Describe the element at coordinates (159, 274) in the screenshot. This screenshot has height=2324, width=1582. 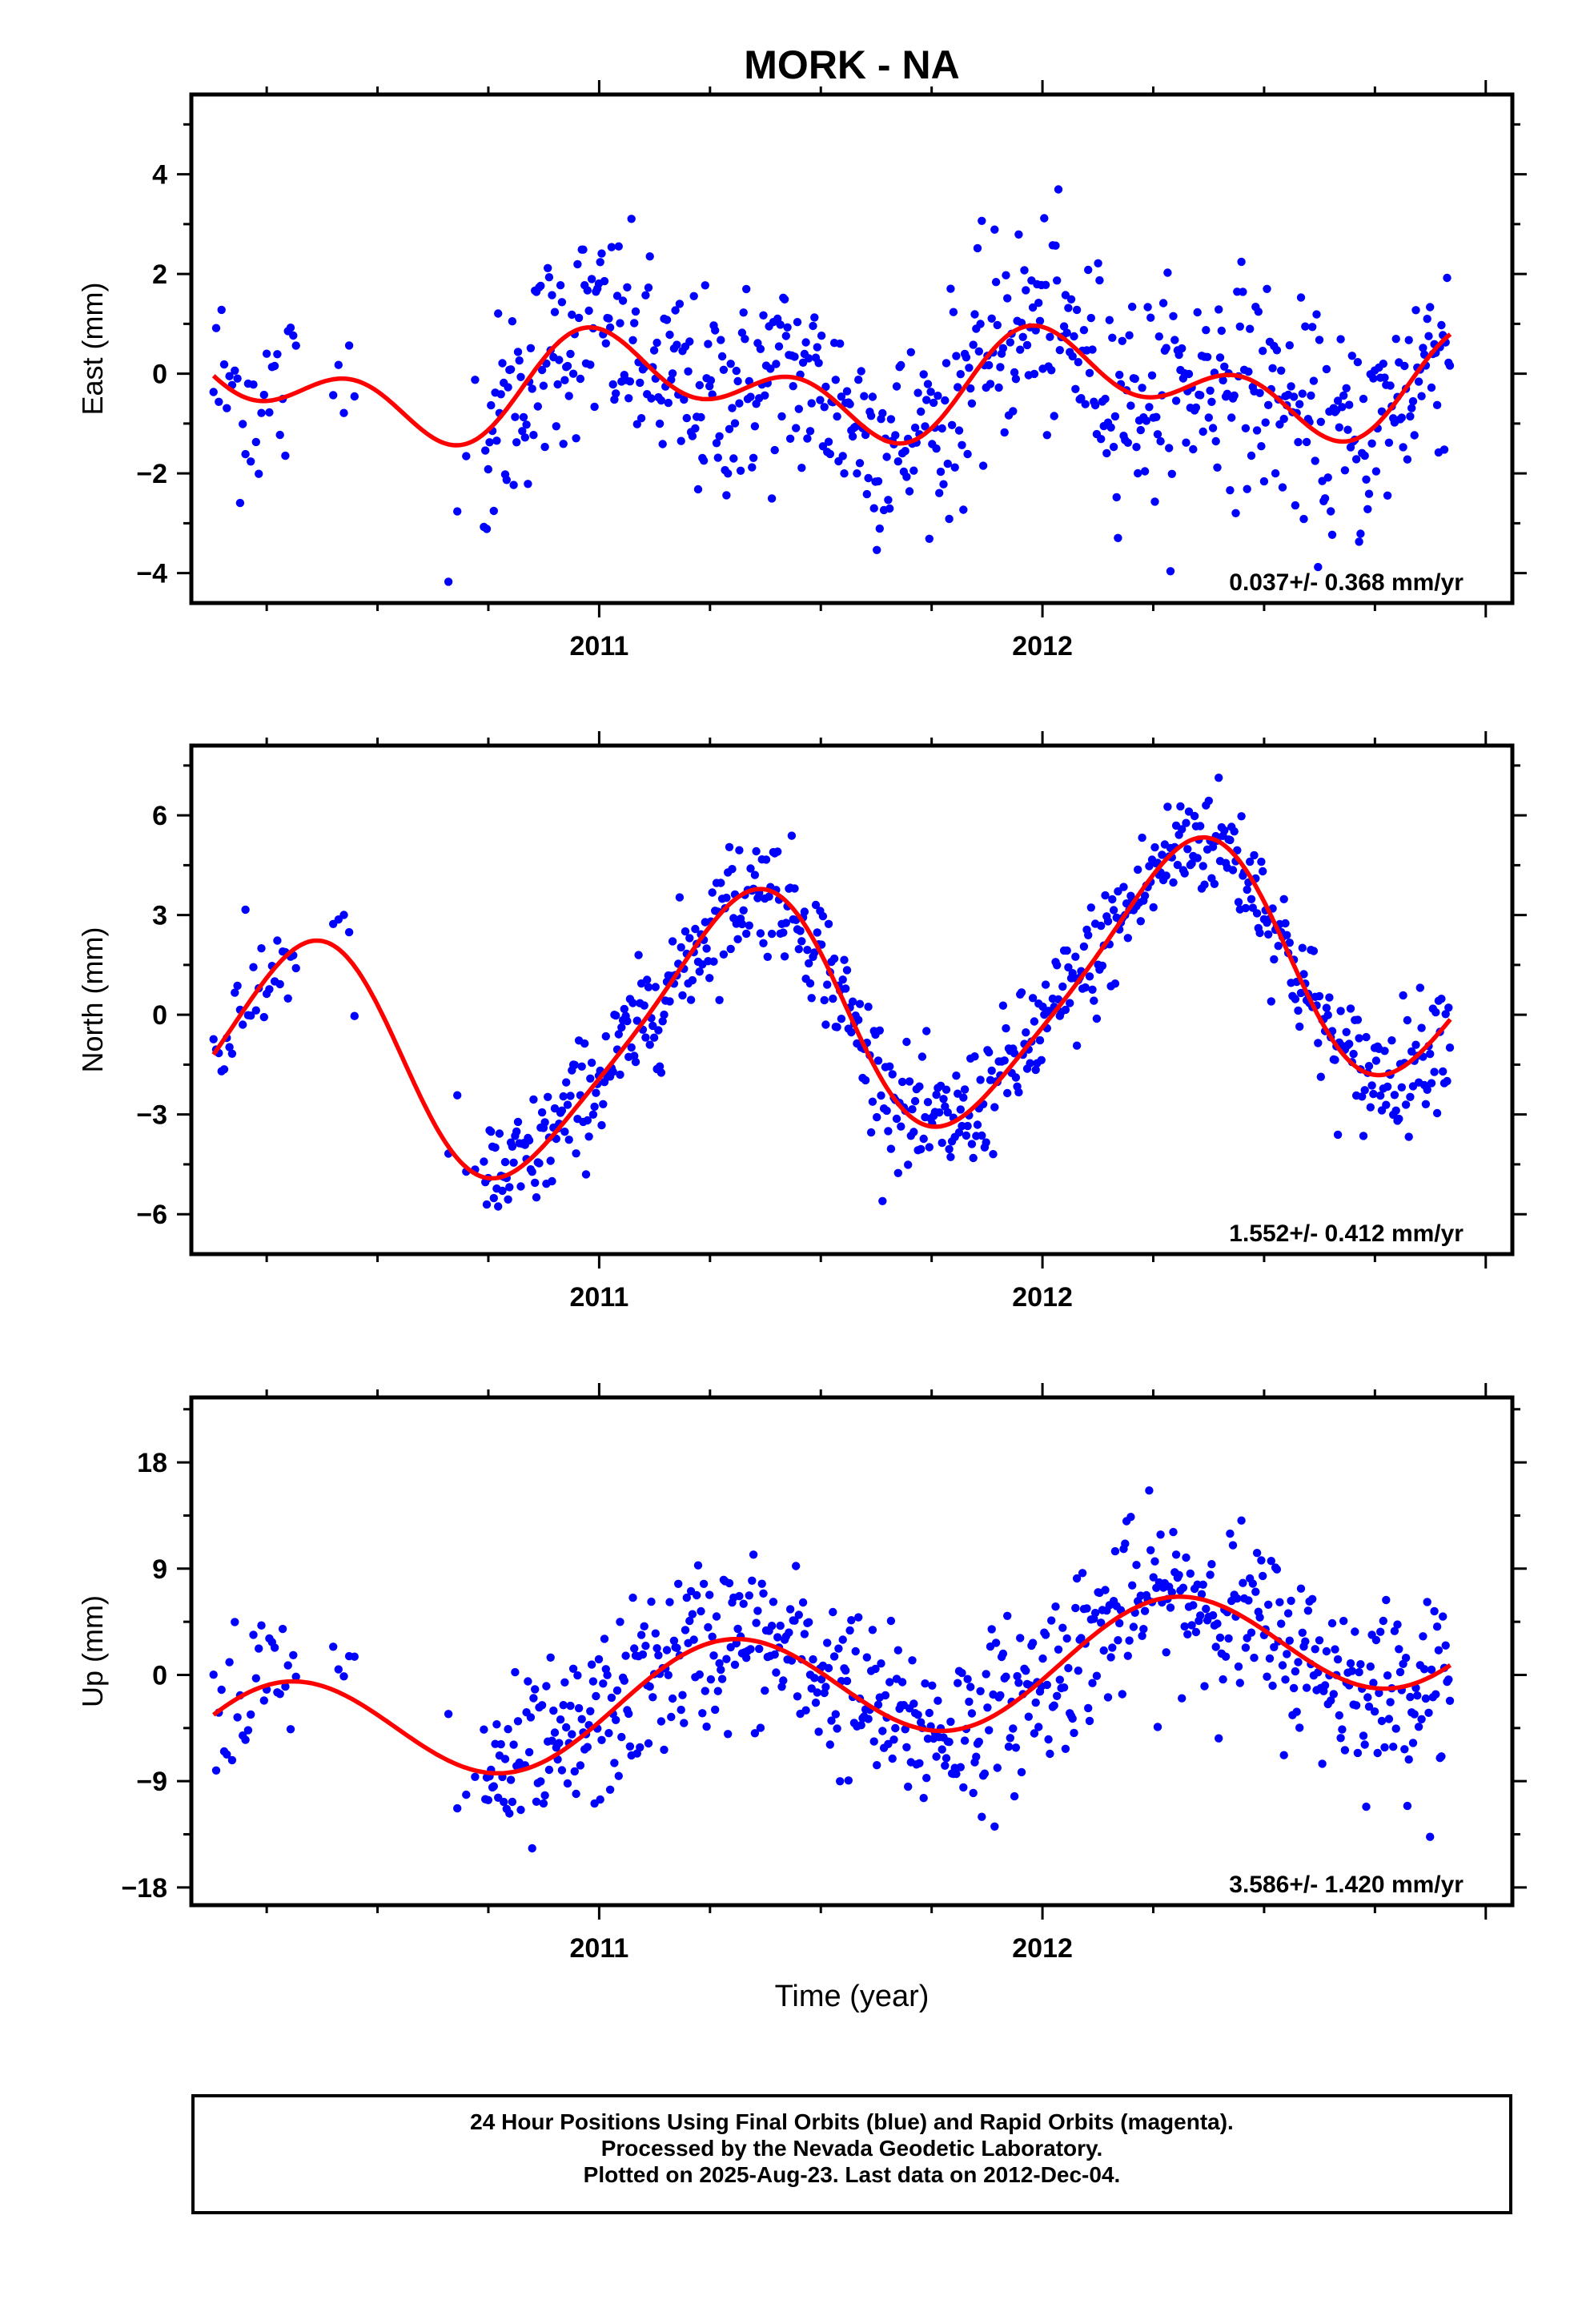
I see `east-ytick-label: 2` at that location.